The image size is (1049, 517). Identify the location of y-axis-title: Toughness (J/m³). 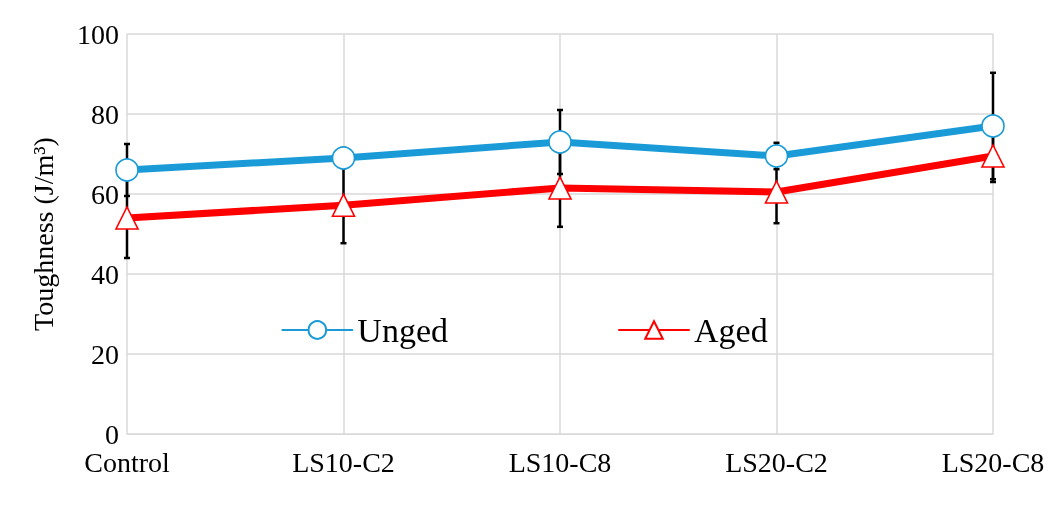
(43, 234).